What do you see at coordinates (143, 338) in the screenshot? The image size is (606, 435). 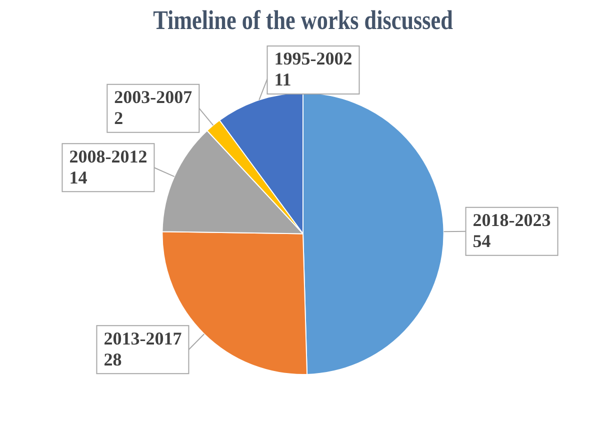 I see `slice-label: 2013-2017` at bounding box center [143, 338].